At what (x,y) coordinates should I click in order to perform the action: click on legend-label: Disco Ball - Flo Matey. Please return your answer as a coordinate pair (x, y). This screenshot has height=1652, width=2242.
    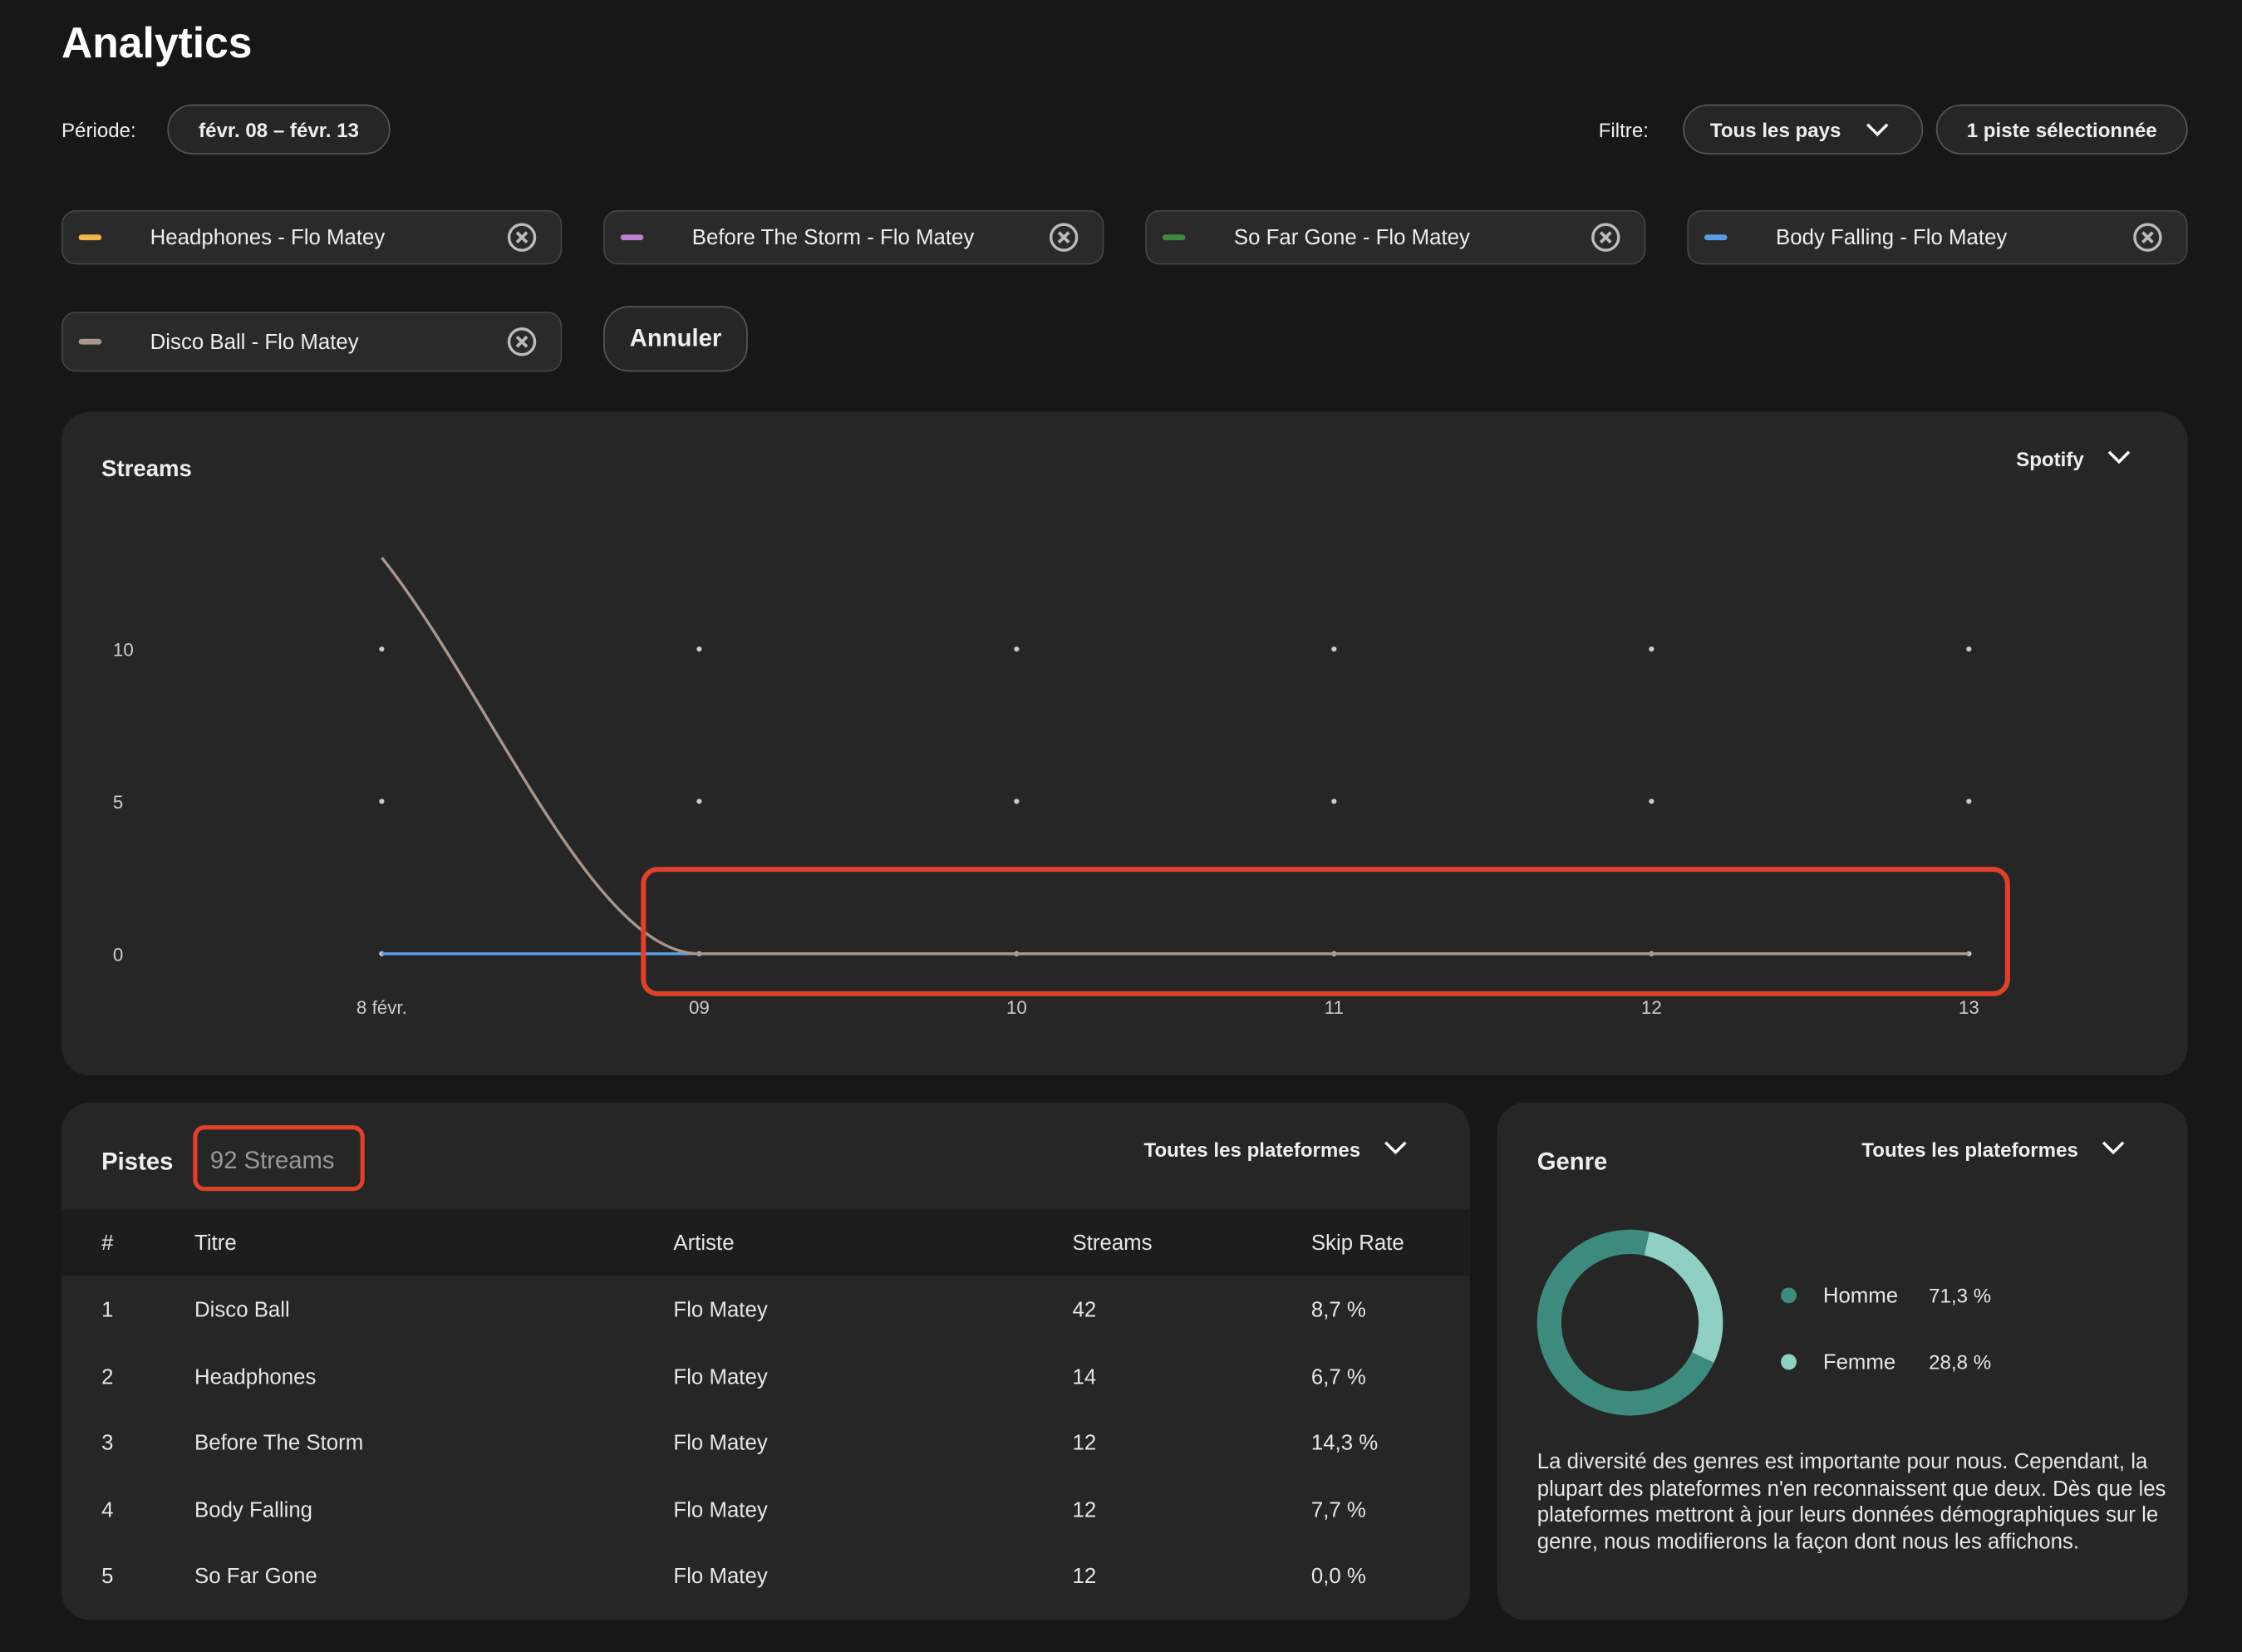
    Looking at the image, I should click on (254, 342).